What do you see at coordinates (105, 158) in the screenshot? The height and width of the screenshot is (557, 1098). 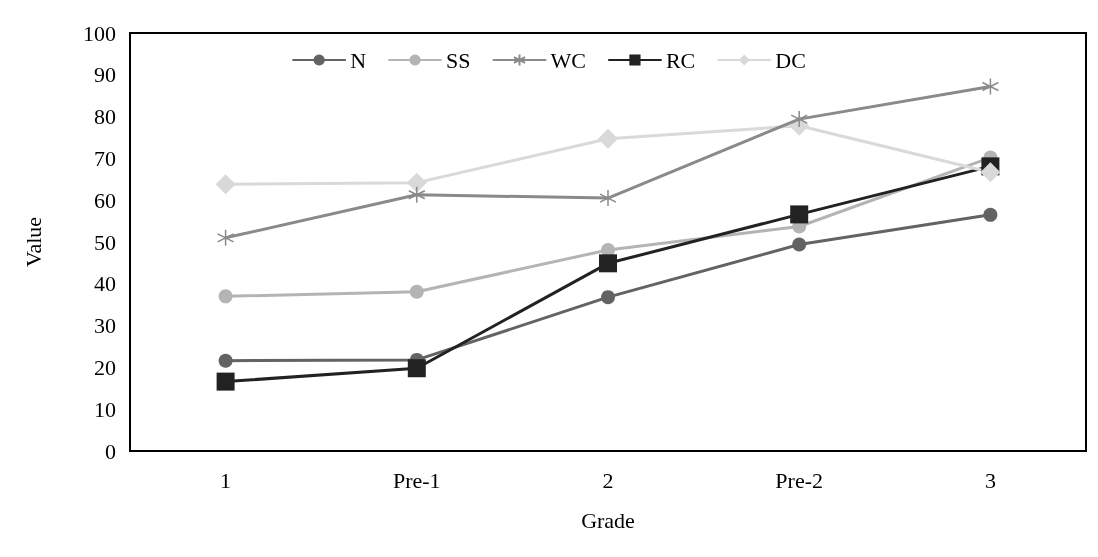 I see `y-tick-label: 70` at bounding box center [105, 158].